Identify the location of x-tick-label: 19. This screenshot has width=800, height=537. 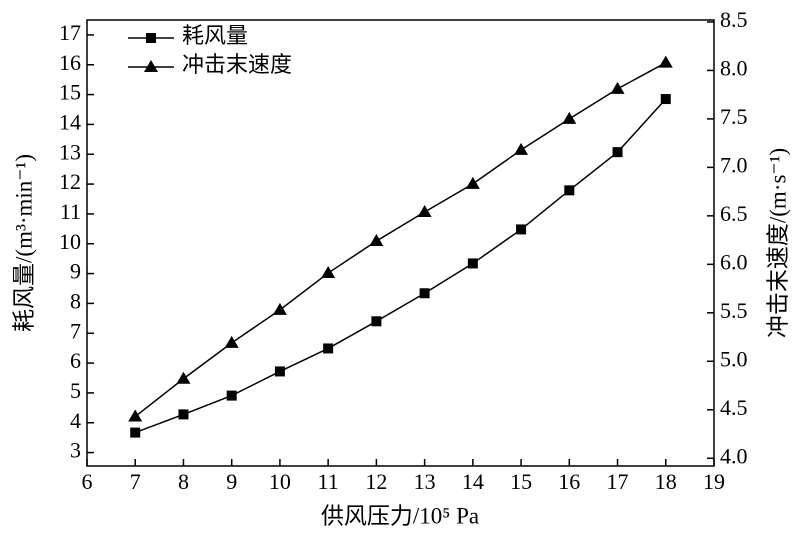
(714, 481).